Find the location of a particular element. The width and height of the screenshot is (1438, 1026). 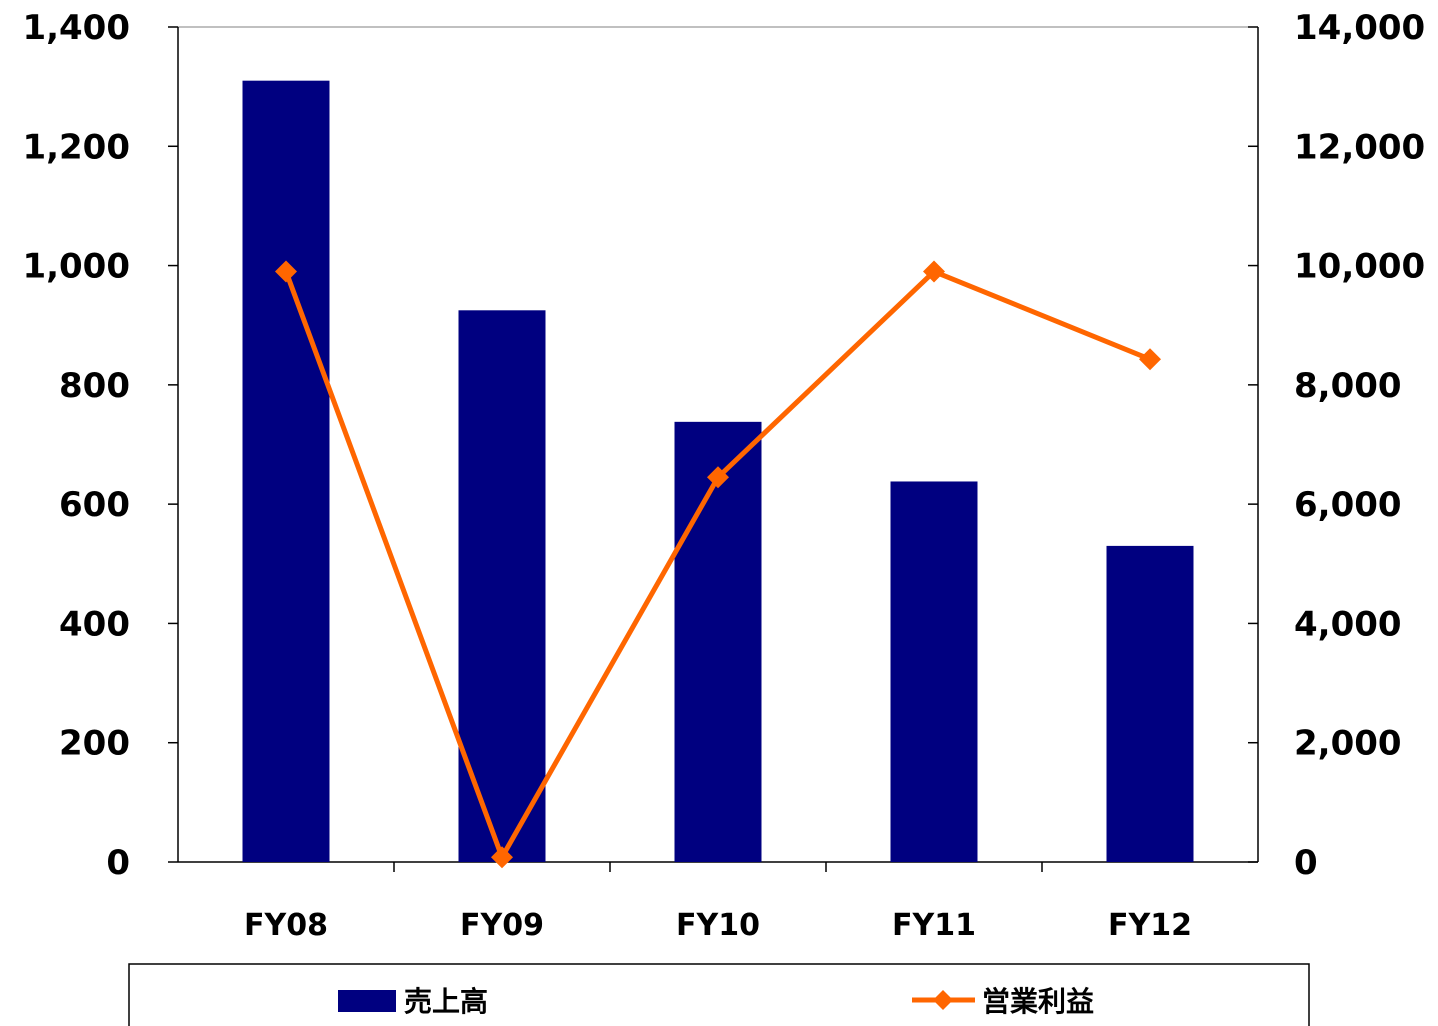

right-tick-label: 8,000 is located at coordinates (1348, 386).